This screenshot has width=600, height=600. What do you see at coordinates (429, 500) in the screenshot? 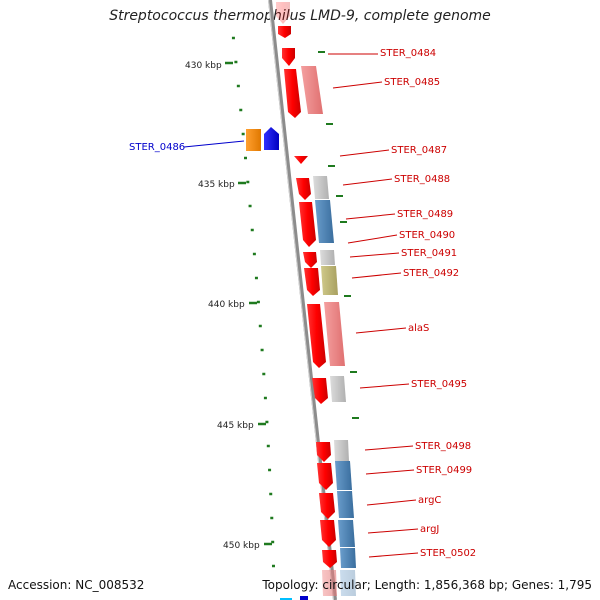
I see `gene-label-argc: argC` at bounding box center [429, 500].